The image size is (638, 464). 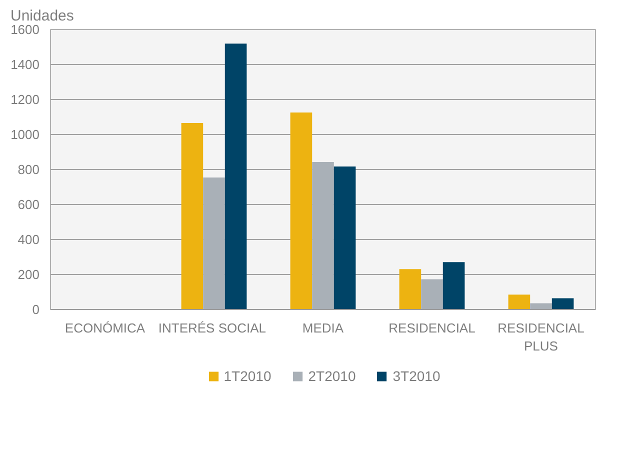 I want to click on y-tick-label: 200, so click(x=29, y=274).